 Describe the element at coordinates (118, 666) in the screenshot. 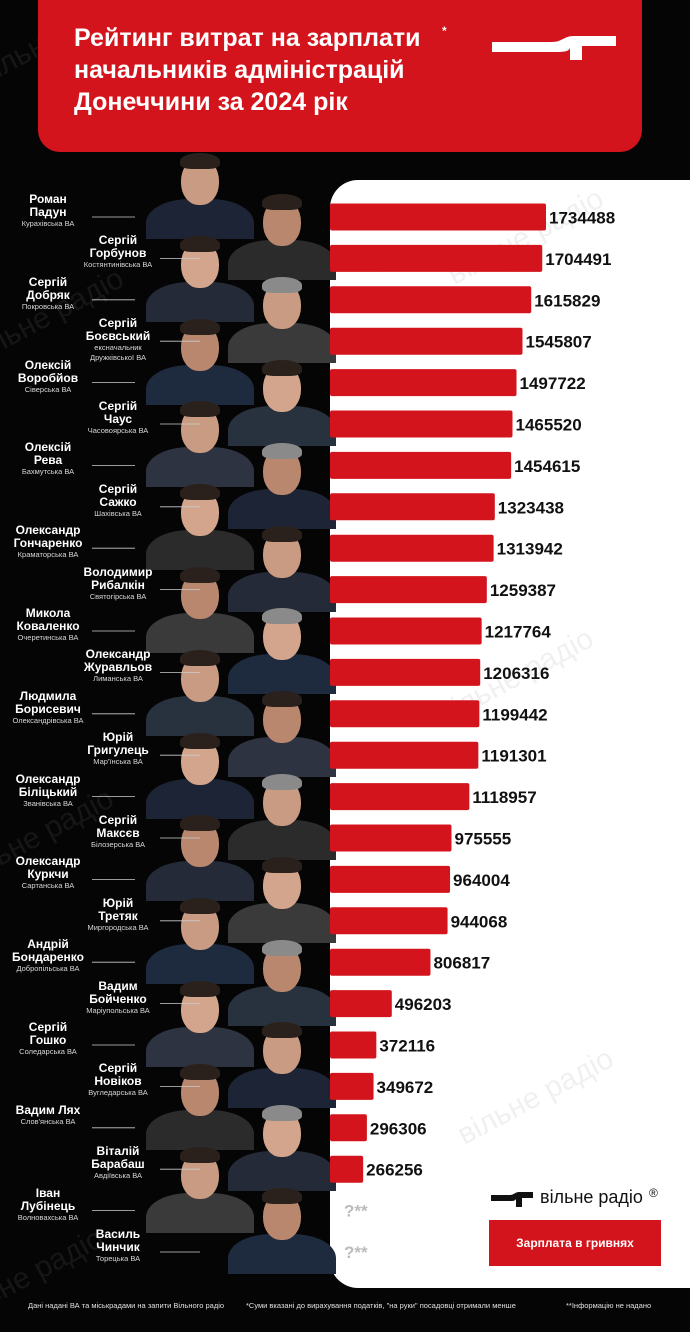

I see `official-name: Олександр Журавльов Лиманська ВА` at that location.